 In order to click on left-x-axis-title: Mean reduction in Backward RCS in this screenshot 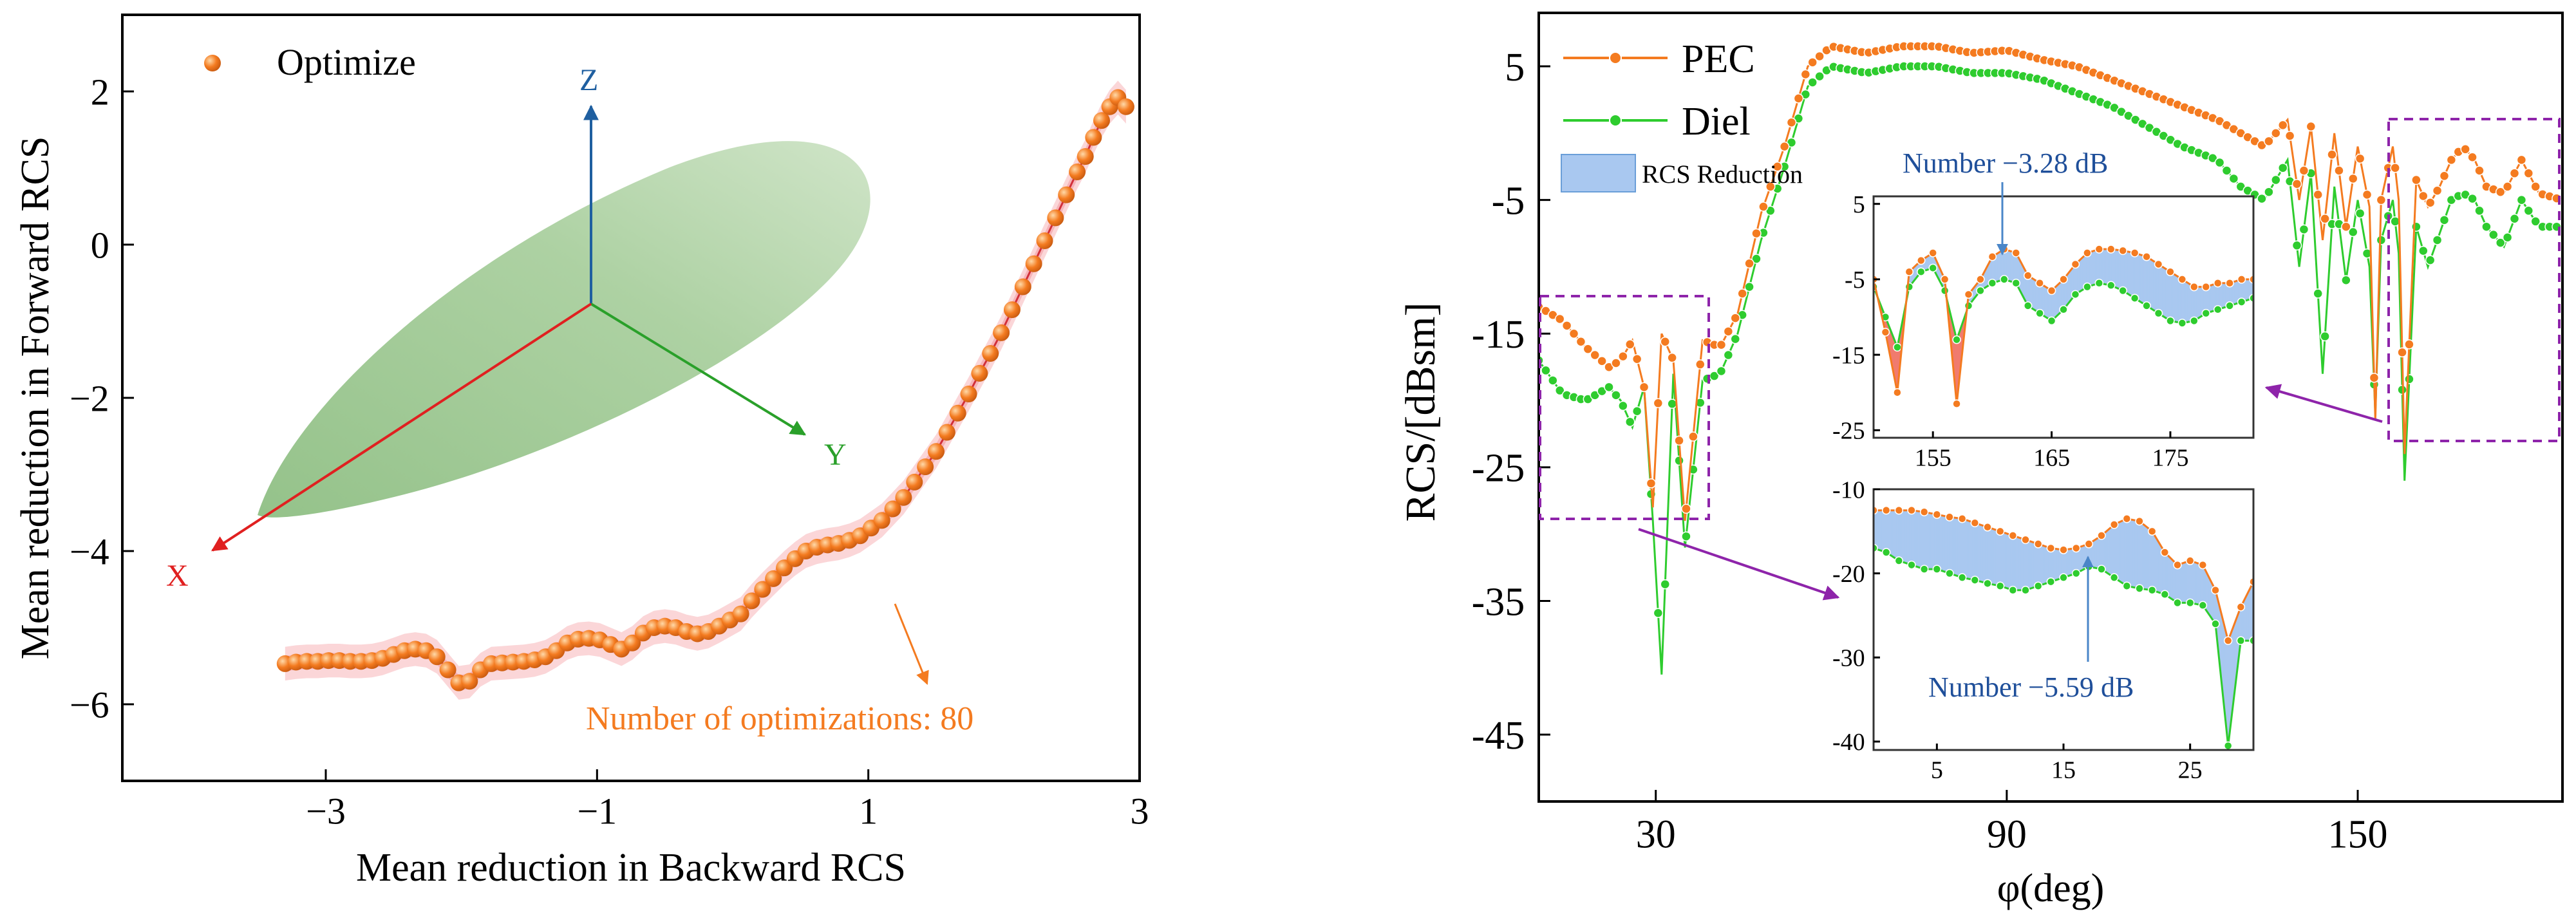, I will do `click(631, 868)`.